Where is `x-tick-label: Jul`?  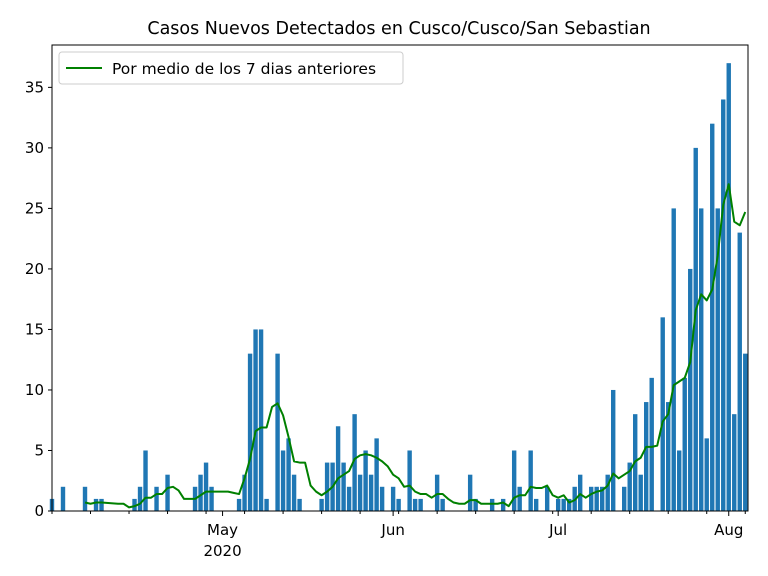 x-tick-label: Jul is located at coordinates (557, 530).